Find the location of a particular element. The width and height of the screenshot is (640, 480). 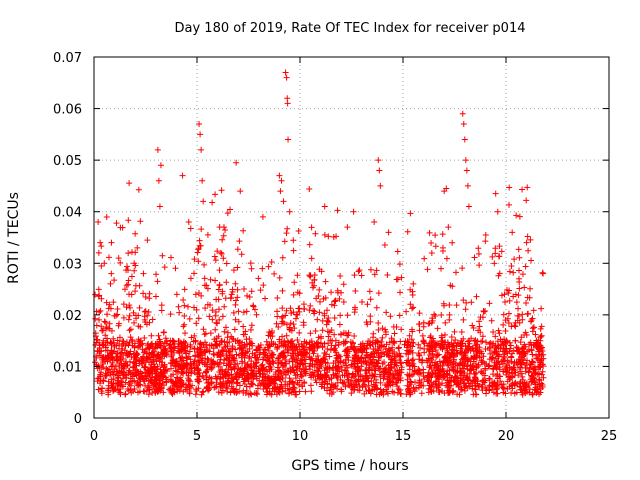

y-tick-label: 0.03 is located at coordinates (67, 264).